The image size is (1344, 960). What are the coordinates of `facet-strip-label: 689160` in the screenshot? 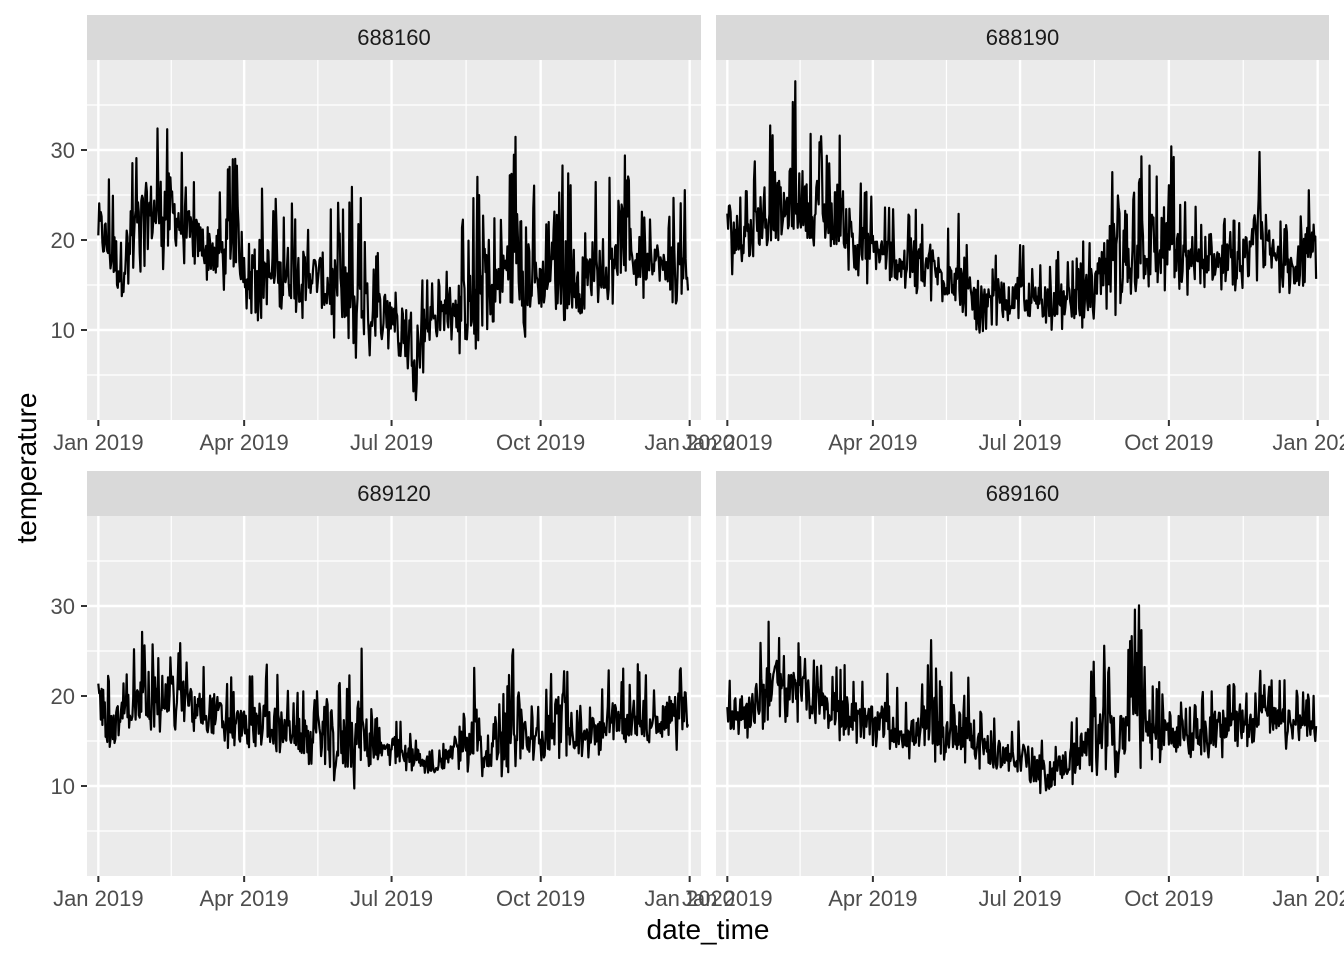 It's located at (1022, 493).